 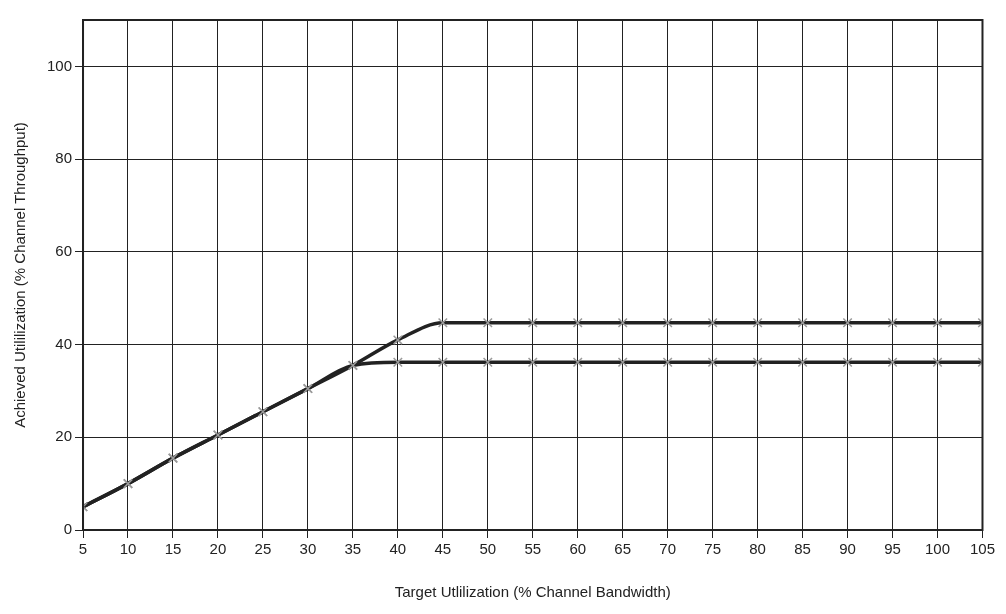 What do you see at coordinates (712, 549) in the screenshot?
I see `x-tick-label: 75` at bounding box center [712, 549].